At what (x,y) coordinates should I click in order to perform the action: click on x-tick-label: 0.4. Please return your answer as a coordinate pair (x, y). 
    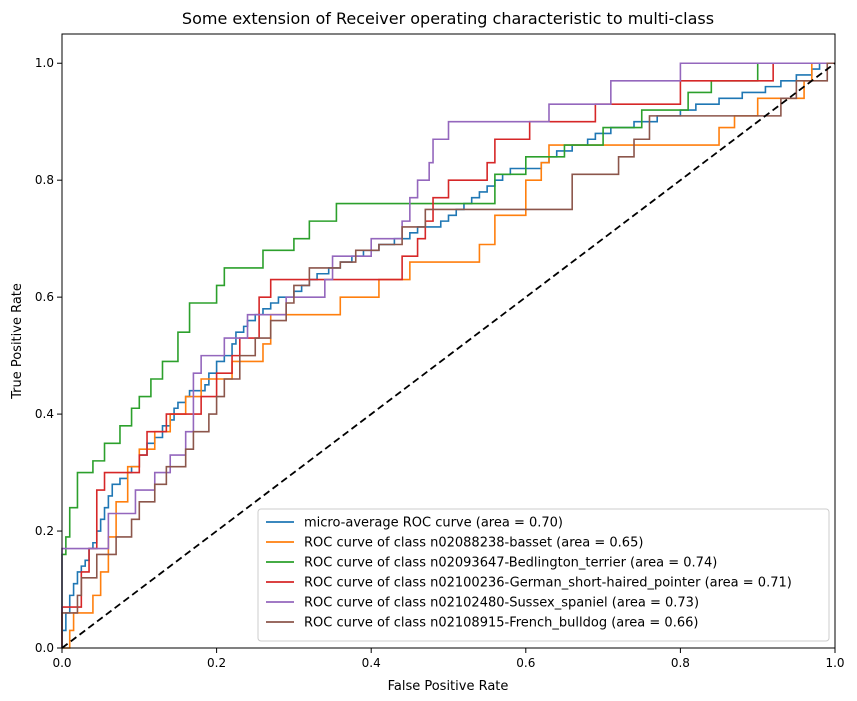
    Looking at the image, I should click on (371, 663).